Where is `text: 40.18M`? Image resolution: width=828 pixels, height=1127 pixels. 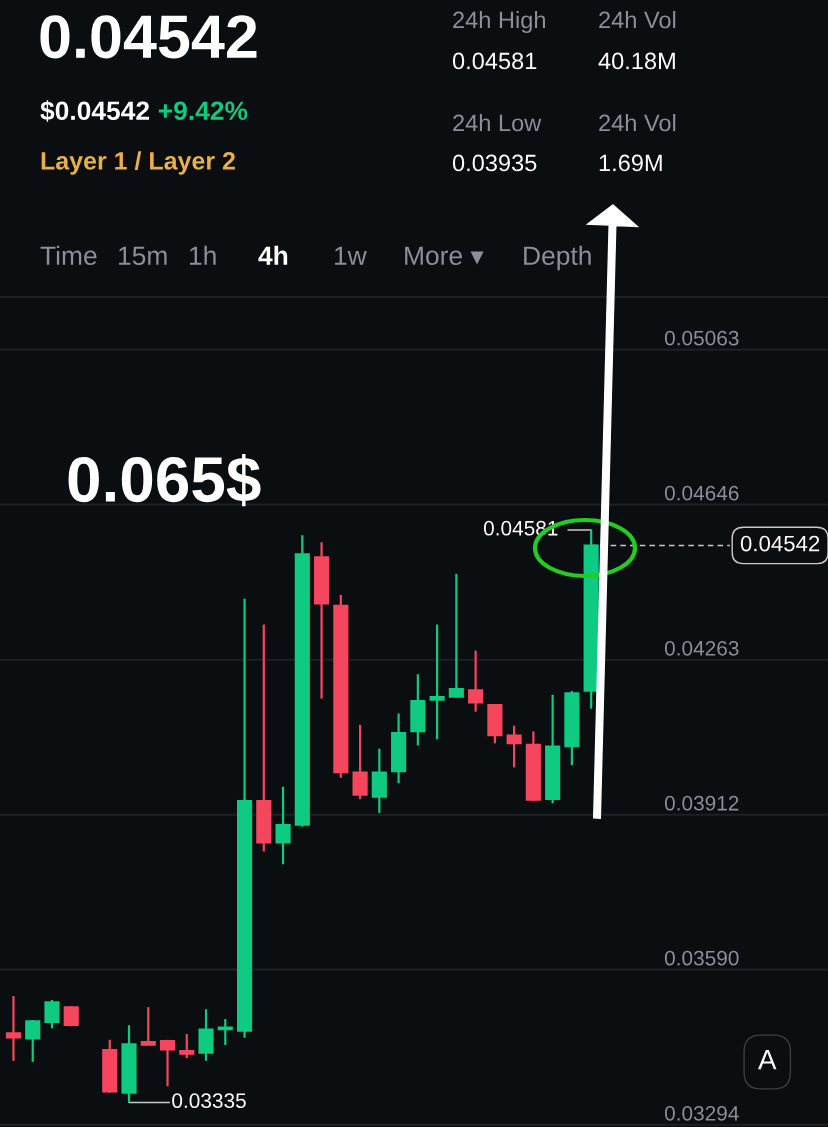 text: 40.18M is located at coordinates (636, 61).